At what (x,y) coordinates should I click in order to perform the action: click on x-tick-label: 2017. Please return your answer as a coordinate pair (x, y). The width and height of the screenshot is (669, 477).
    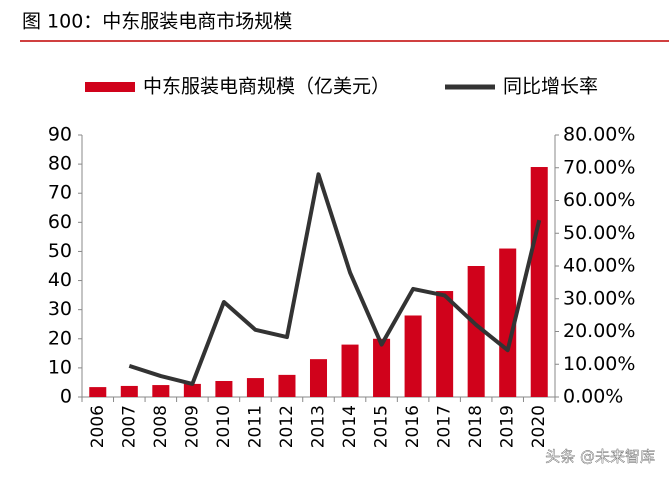
    Looking at the image, I should click on (445, 426).